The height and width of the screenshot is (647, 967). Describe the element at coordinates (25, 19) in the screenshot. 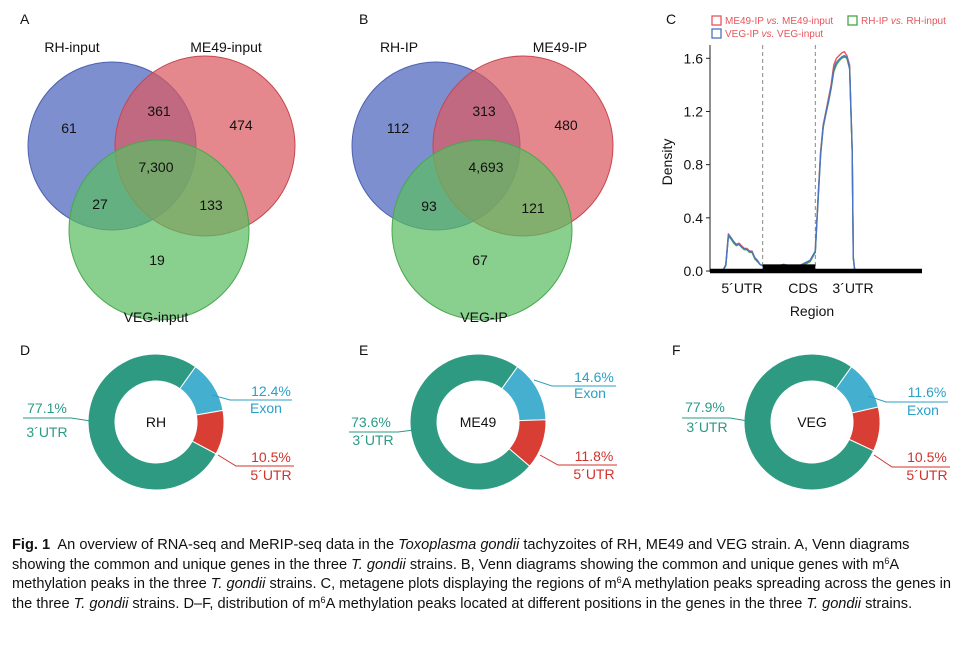

I see `panel-a-letter: A` at that location.